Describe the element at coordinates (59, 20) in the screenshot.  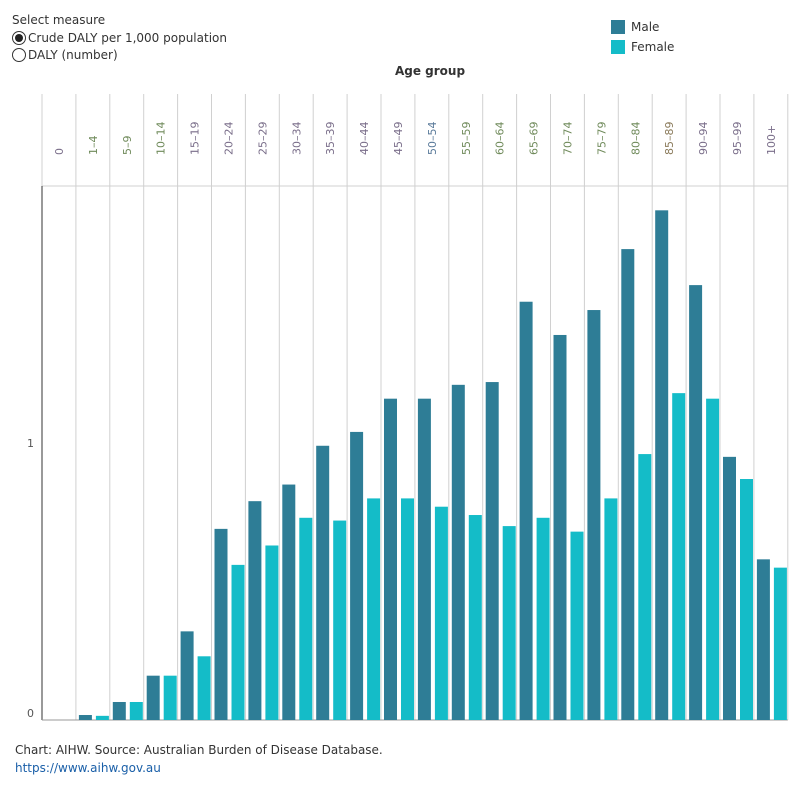
I see `measure-selector-title: Select measure` at that location.